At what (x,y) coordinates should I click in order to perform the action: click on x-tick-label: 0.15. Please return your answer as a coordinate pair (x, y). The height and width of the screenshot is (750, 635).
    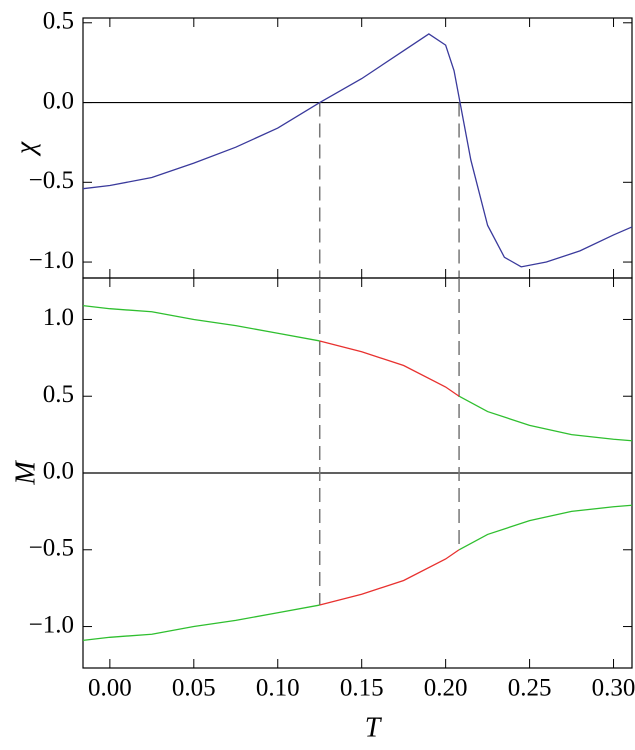
    Looking at the image, I should click on (362, 688).